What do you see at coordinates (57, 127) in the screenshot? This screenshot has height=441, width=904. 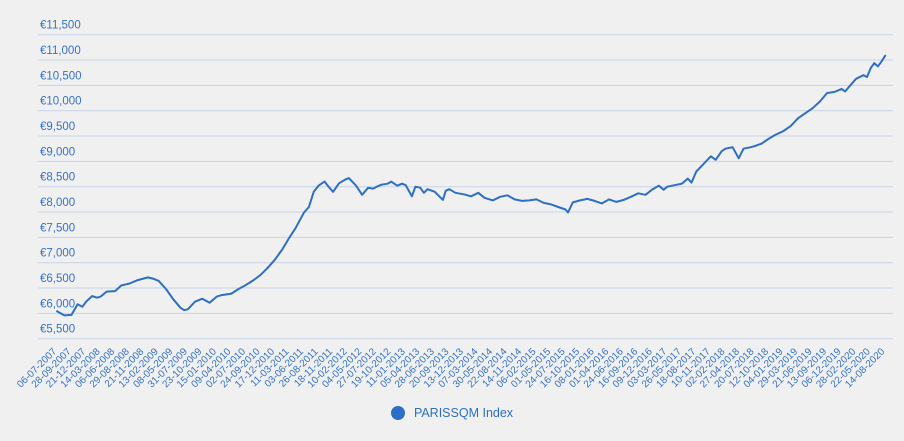 I see `y-axis-tick-label: €9,500` at bounding box center [57, 127].